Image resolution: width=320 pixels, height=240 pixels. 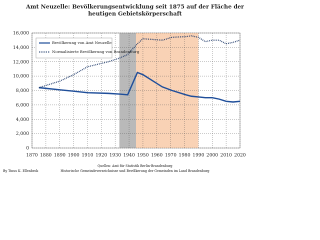 What do you see at coordinates (22, 134) in the screenshot?
I see `y-tick-label: 2,000` at bounding box center [22, 134].